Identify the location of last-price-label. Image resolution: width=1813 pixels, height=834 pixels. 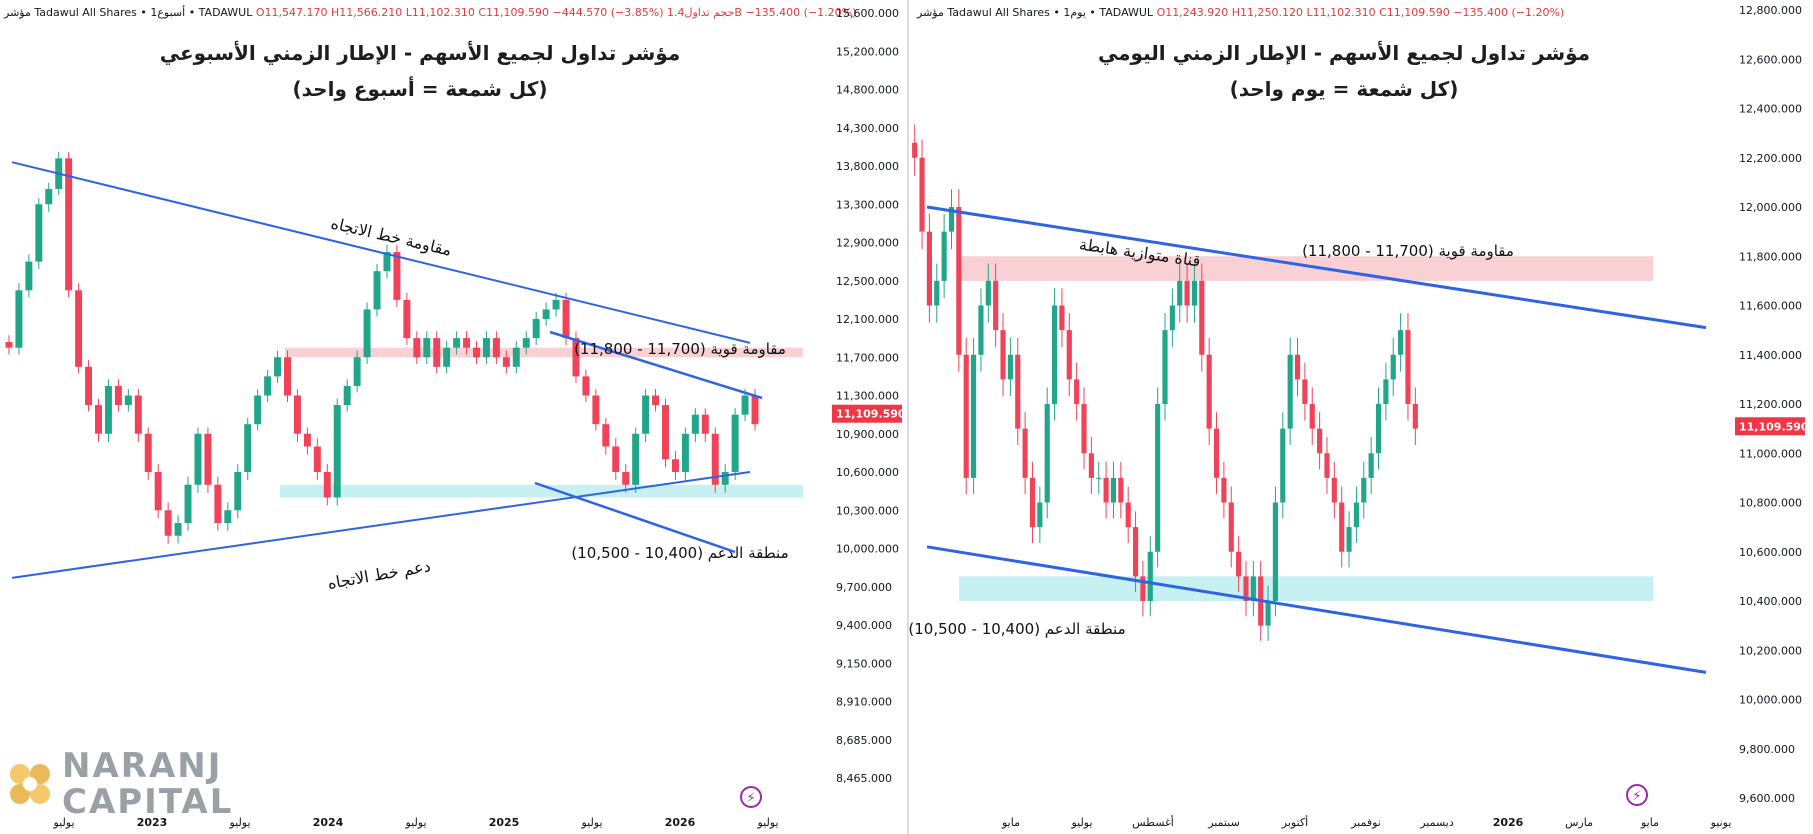
(867, 413).